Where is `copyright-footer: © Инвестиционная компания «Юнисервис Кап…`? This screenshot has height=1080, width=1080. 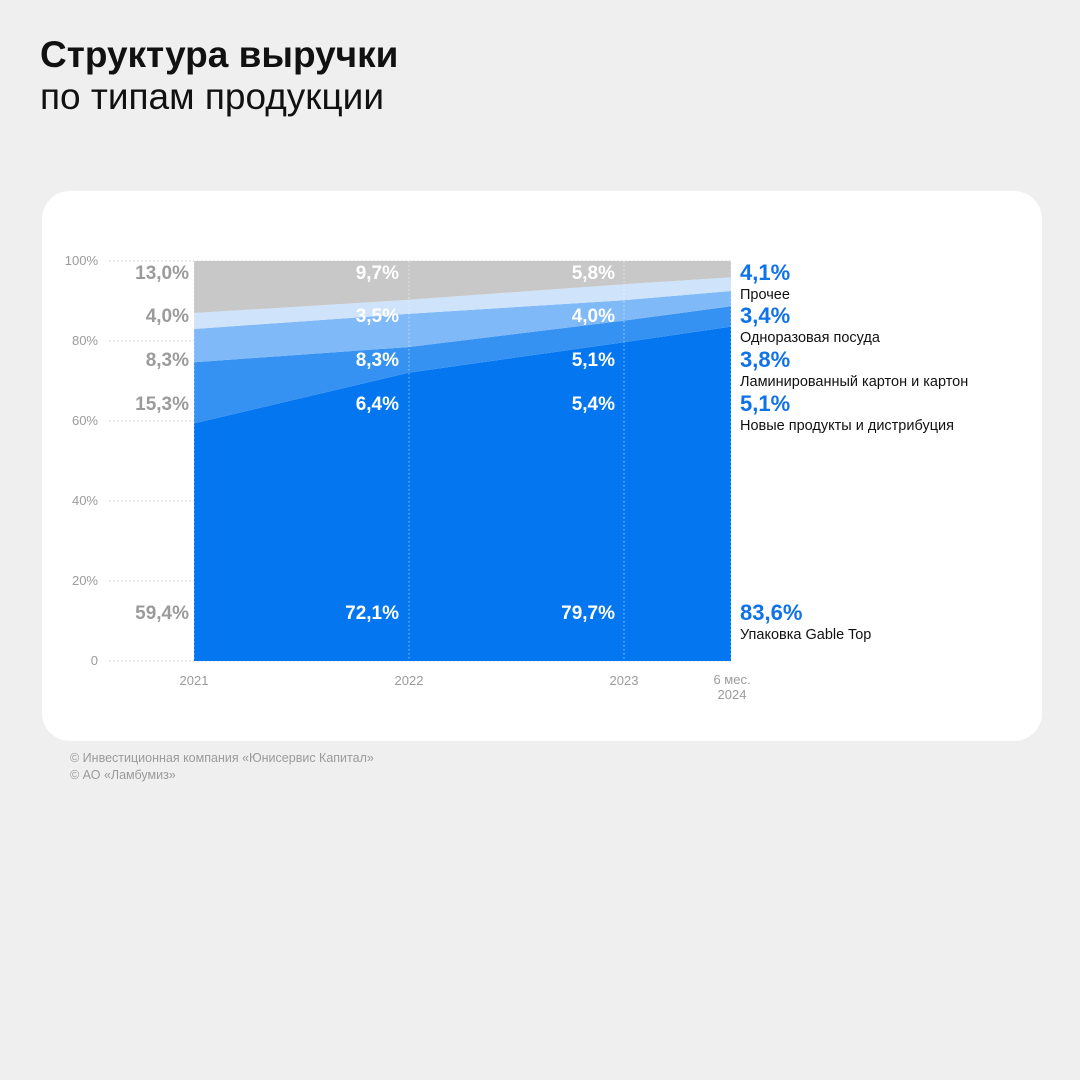
copyright-footer: © Инвестиционная компания «Юнисервис Кап… is located at coordinates (222, 767).